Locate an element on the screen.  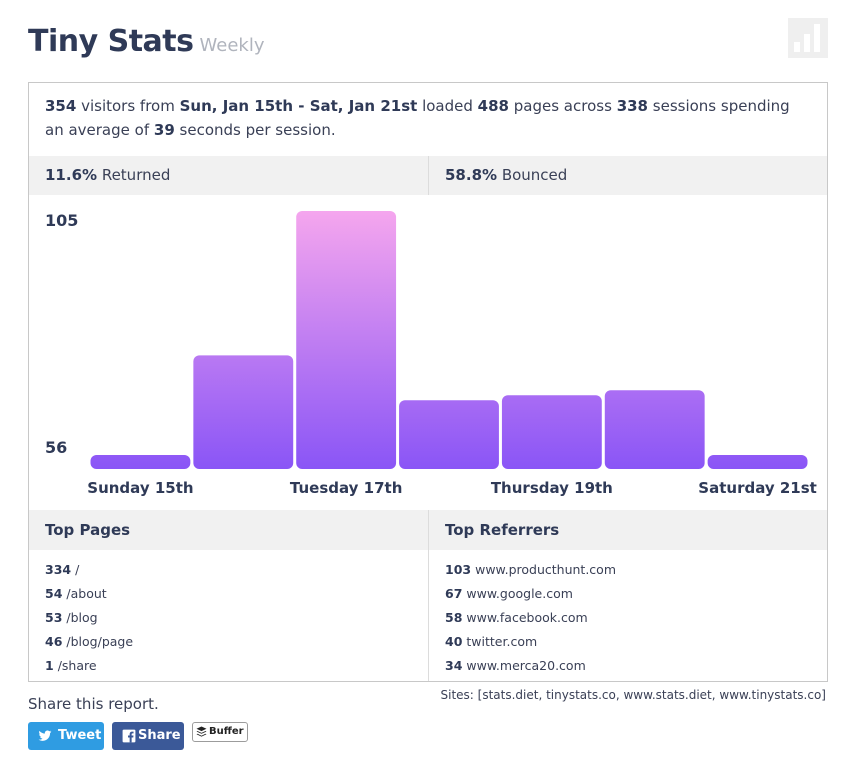
summary-fragment: loaded is located at coordinates (447, 106).